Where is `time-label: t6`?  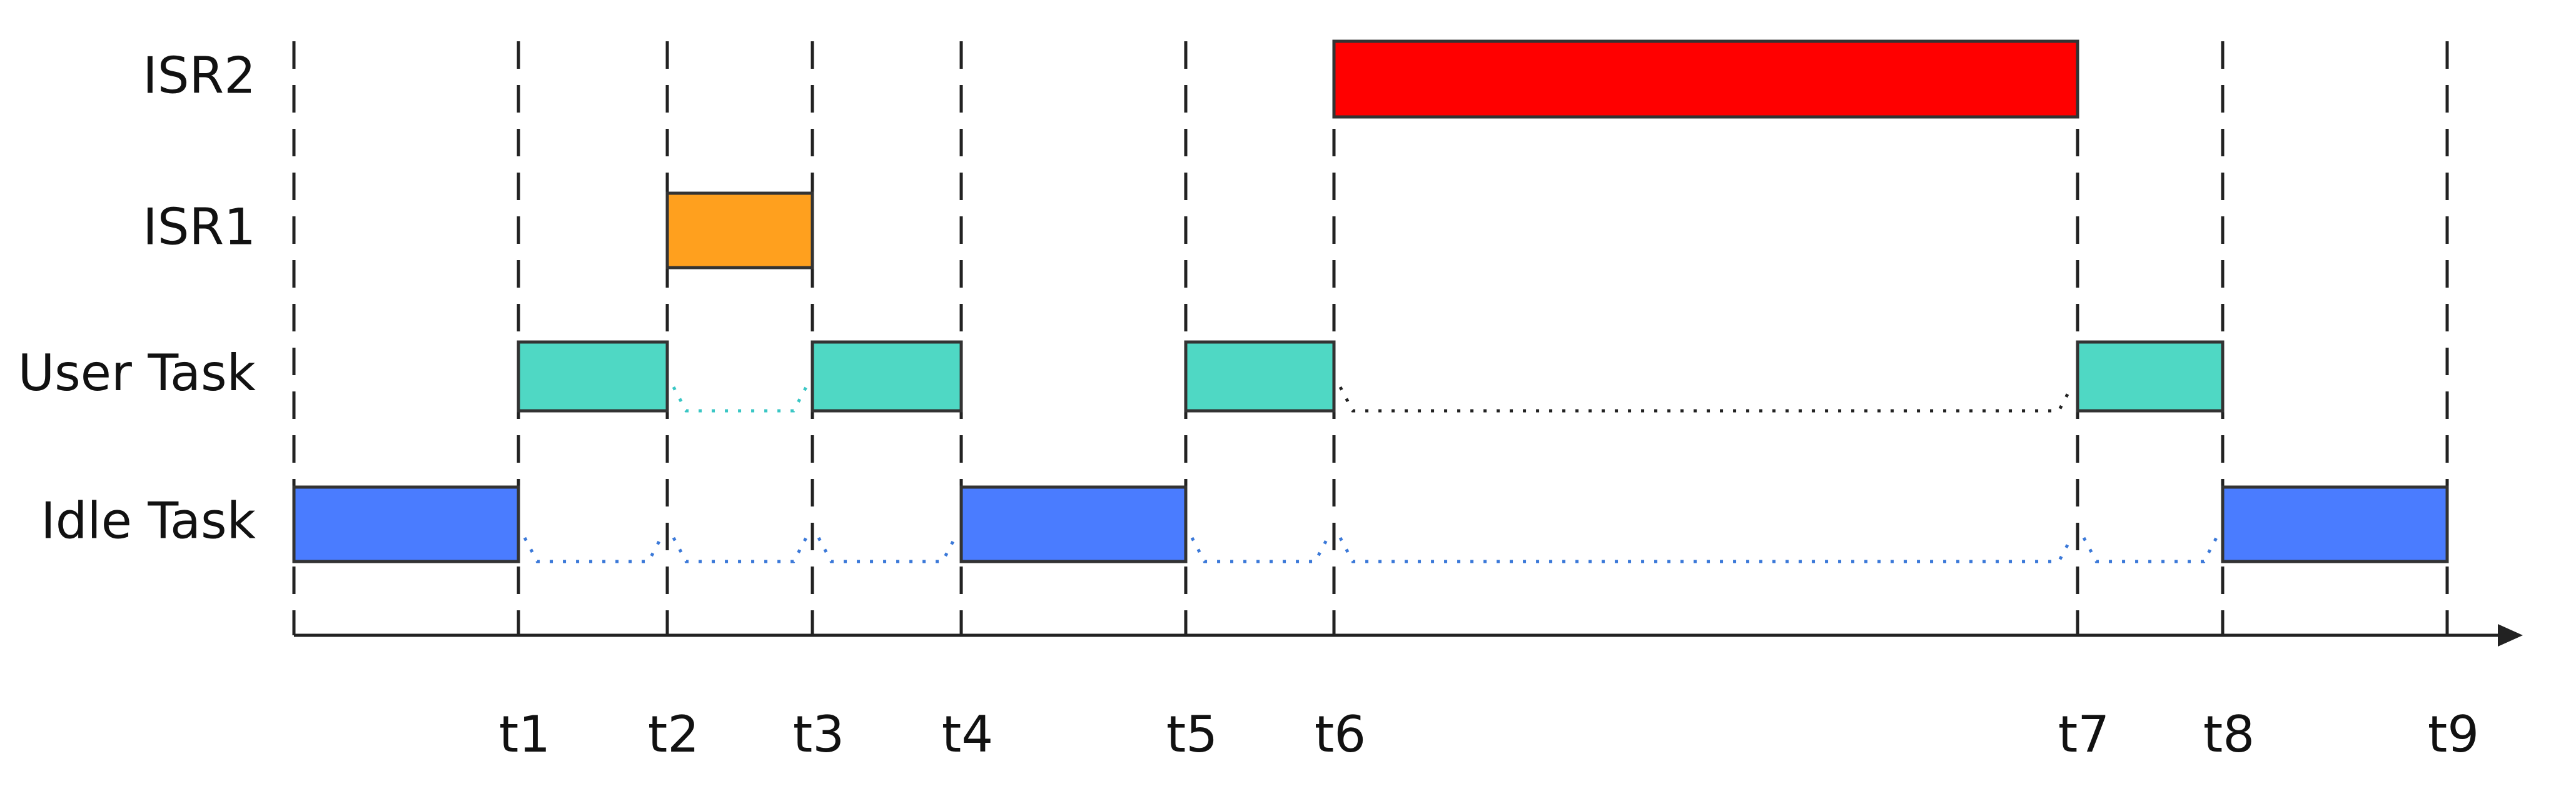
time-label: t6 is located at coordinates (1341, 734).